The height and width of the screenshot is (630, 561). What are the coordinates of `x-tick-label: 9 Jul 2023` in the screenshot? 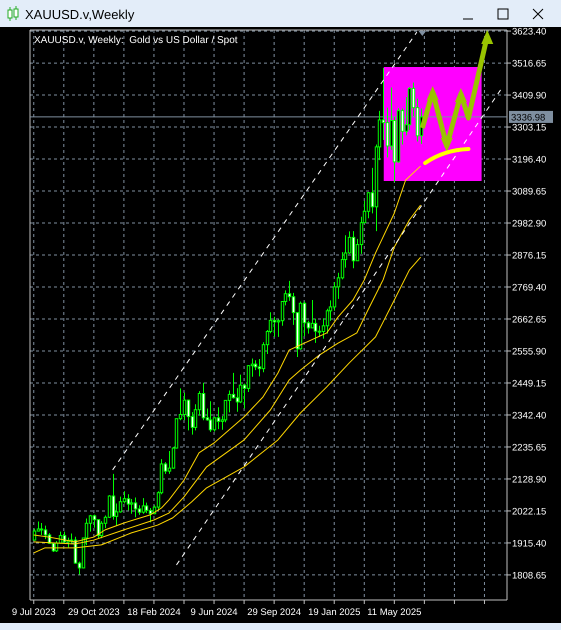 It's located at (34, 612).